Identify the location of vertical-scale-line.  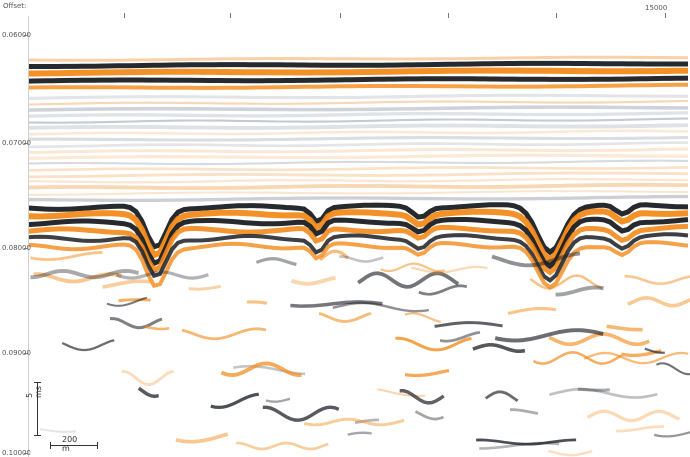
(37, 408).